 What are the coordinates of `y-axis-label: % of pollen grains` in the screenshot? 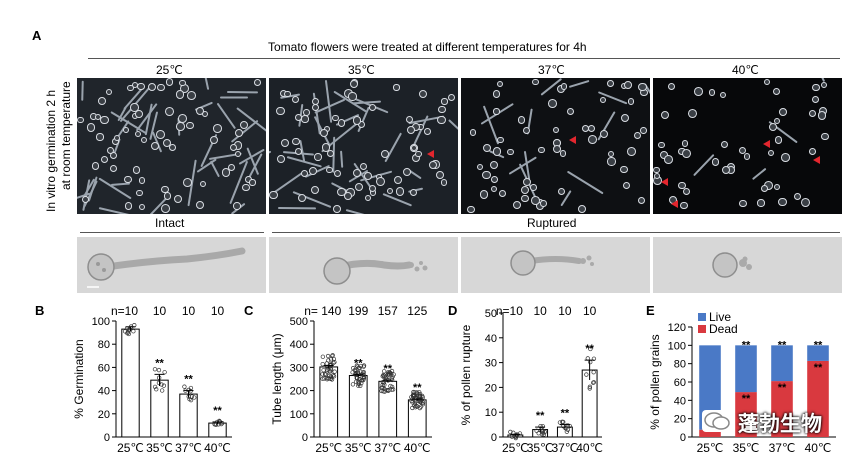 It's located at (655, 381).